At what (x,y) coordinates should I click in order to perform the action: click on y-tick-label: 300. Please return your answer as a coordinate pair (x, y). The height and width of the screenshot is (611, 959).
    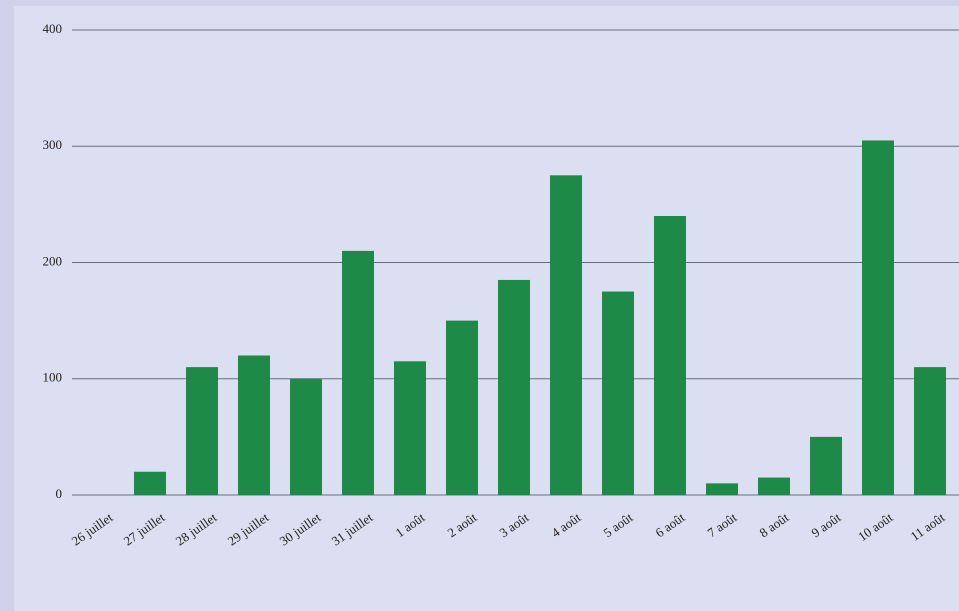
    Looking at the image, I should click on (53, 144).